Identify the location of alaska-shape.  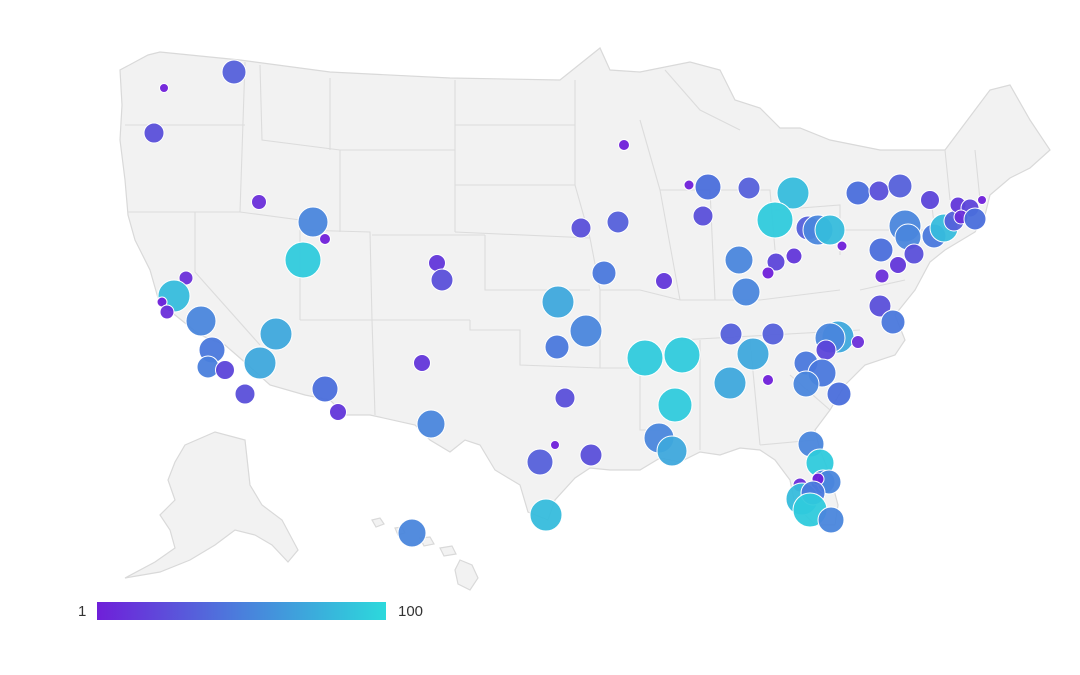
(211, 505).